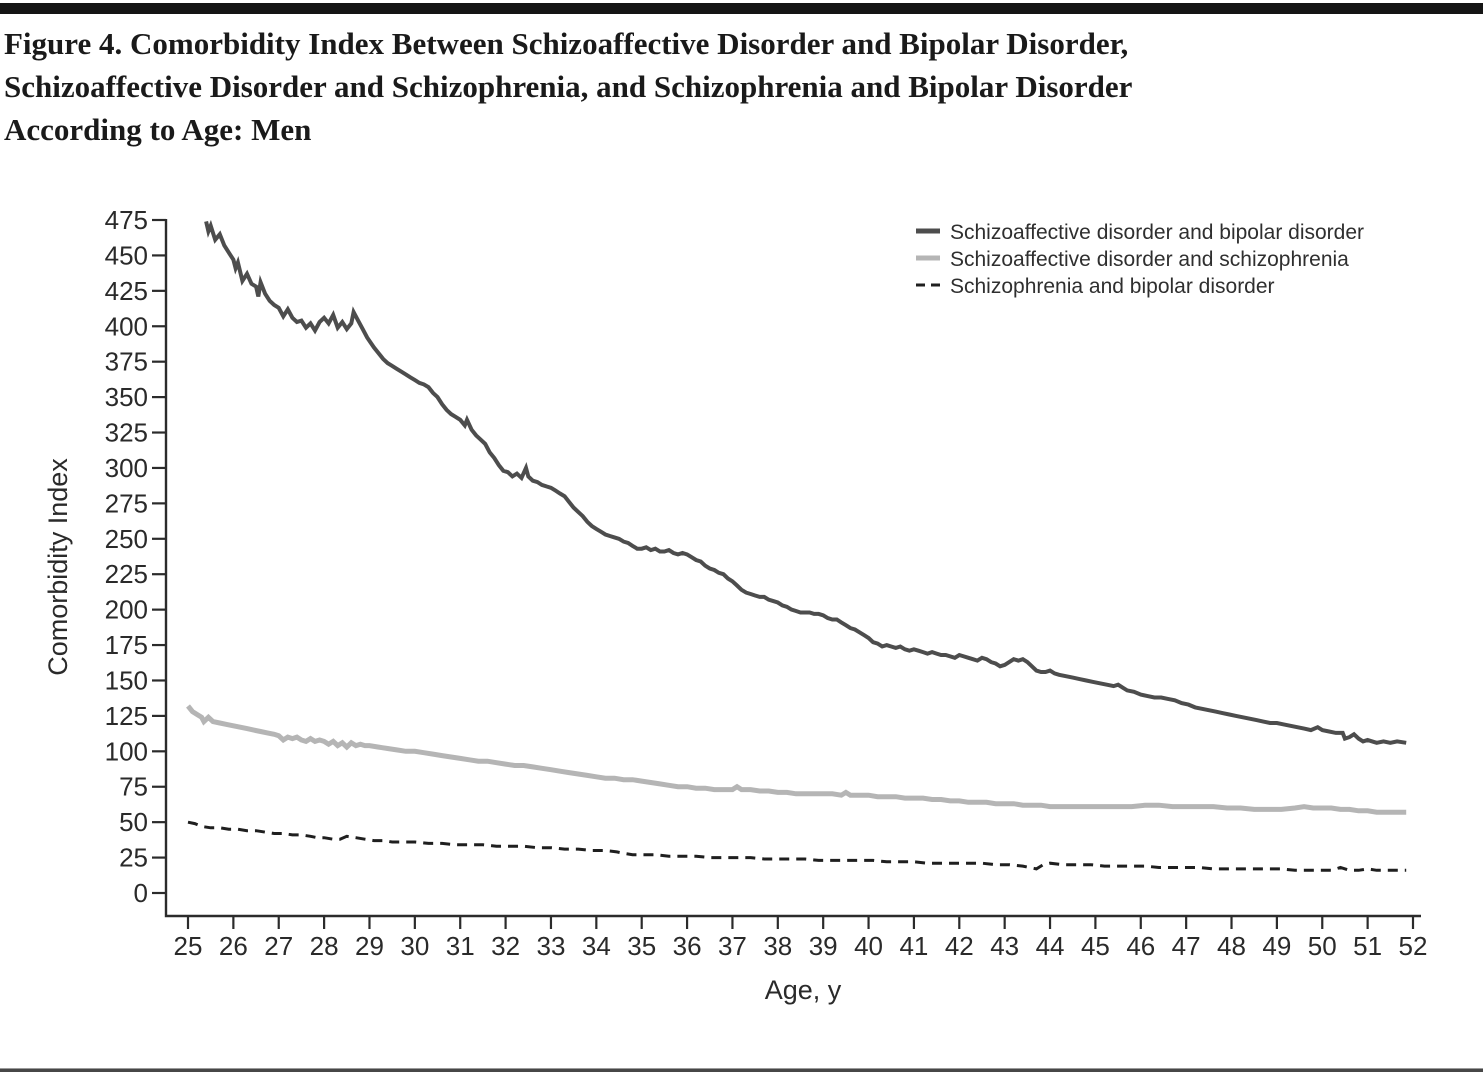 The height and width of the screenshot is (1081, 1483). What do you see at coordinates (959, 946) in the screenshot?
I see `x-tick-label: 42` at bounding box center [959, 946].